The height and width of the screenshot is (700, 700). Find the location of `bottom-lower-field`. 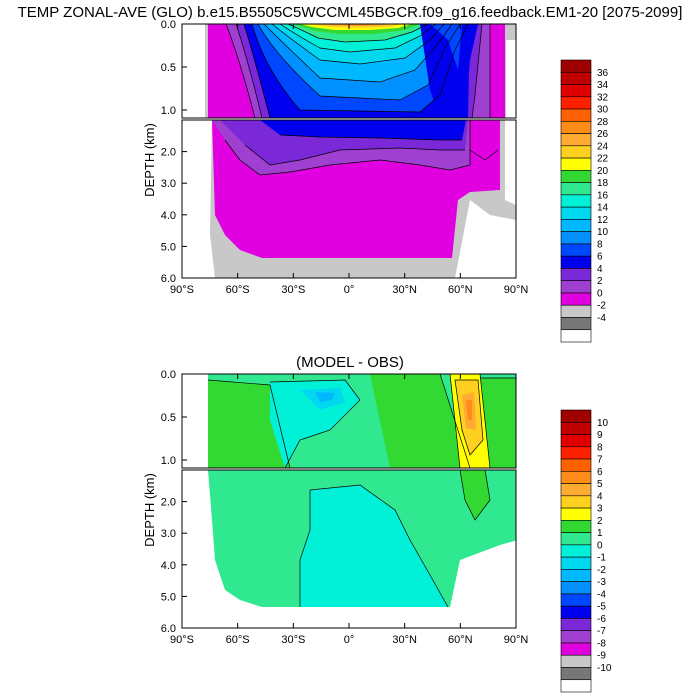

bottom-lower-field is located at coordinates (349, 549).